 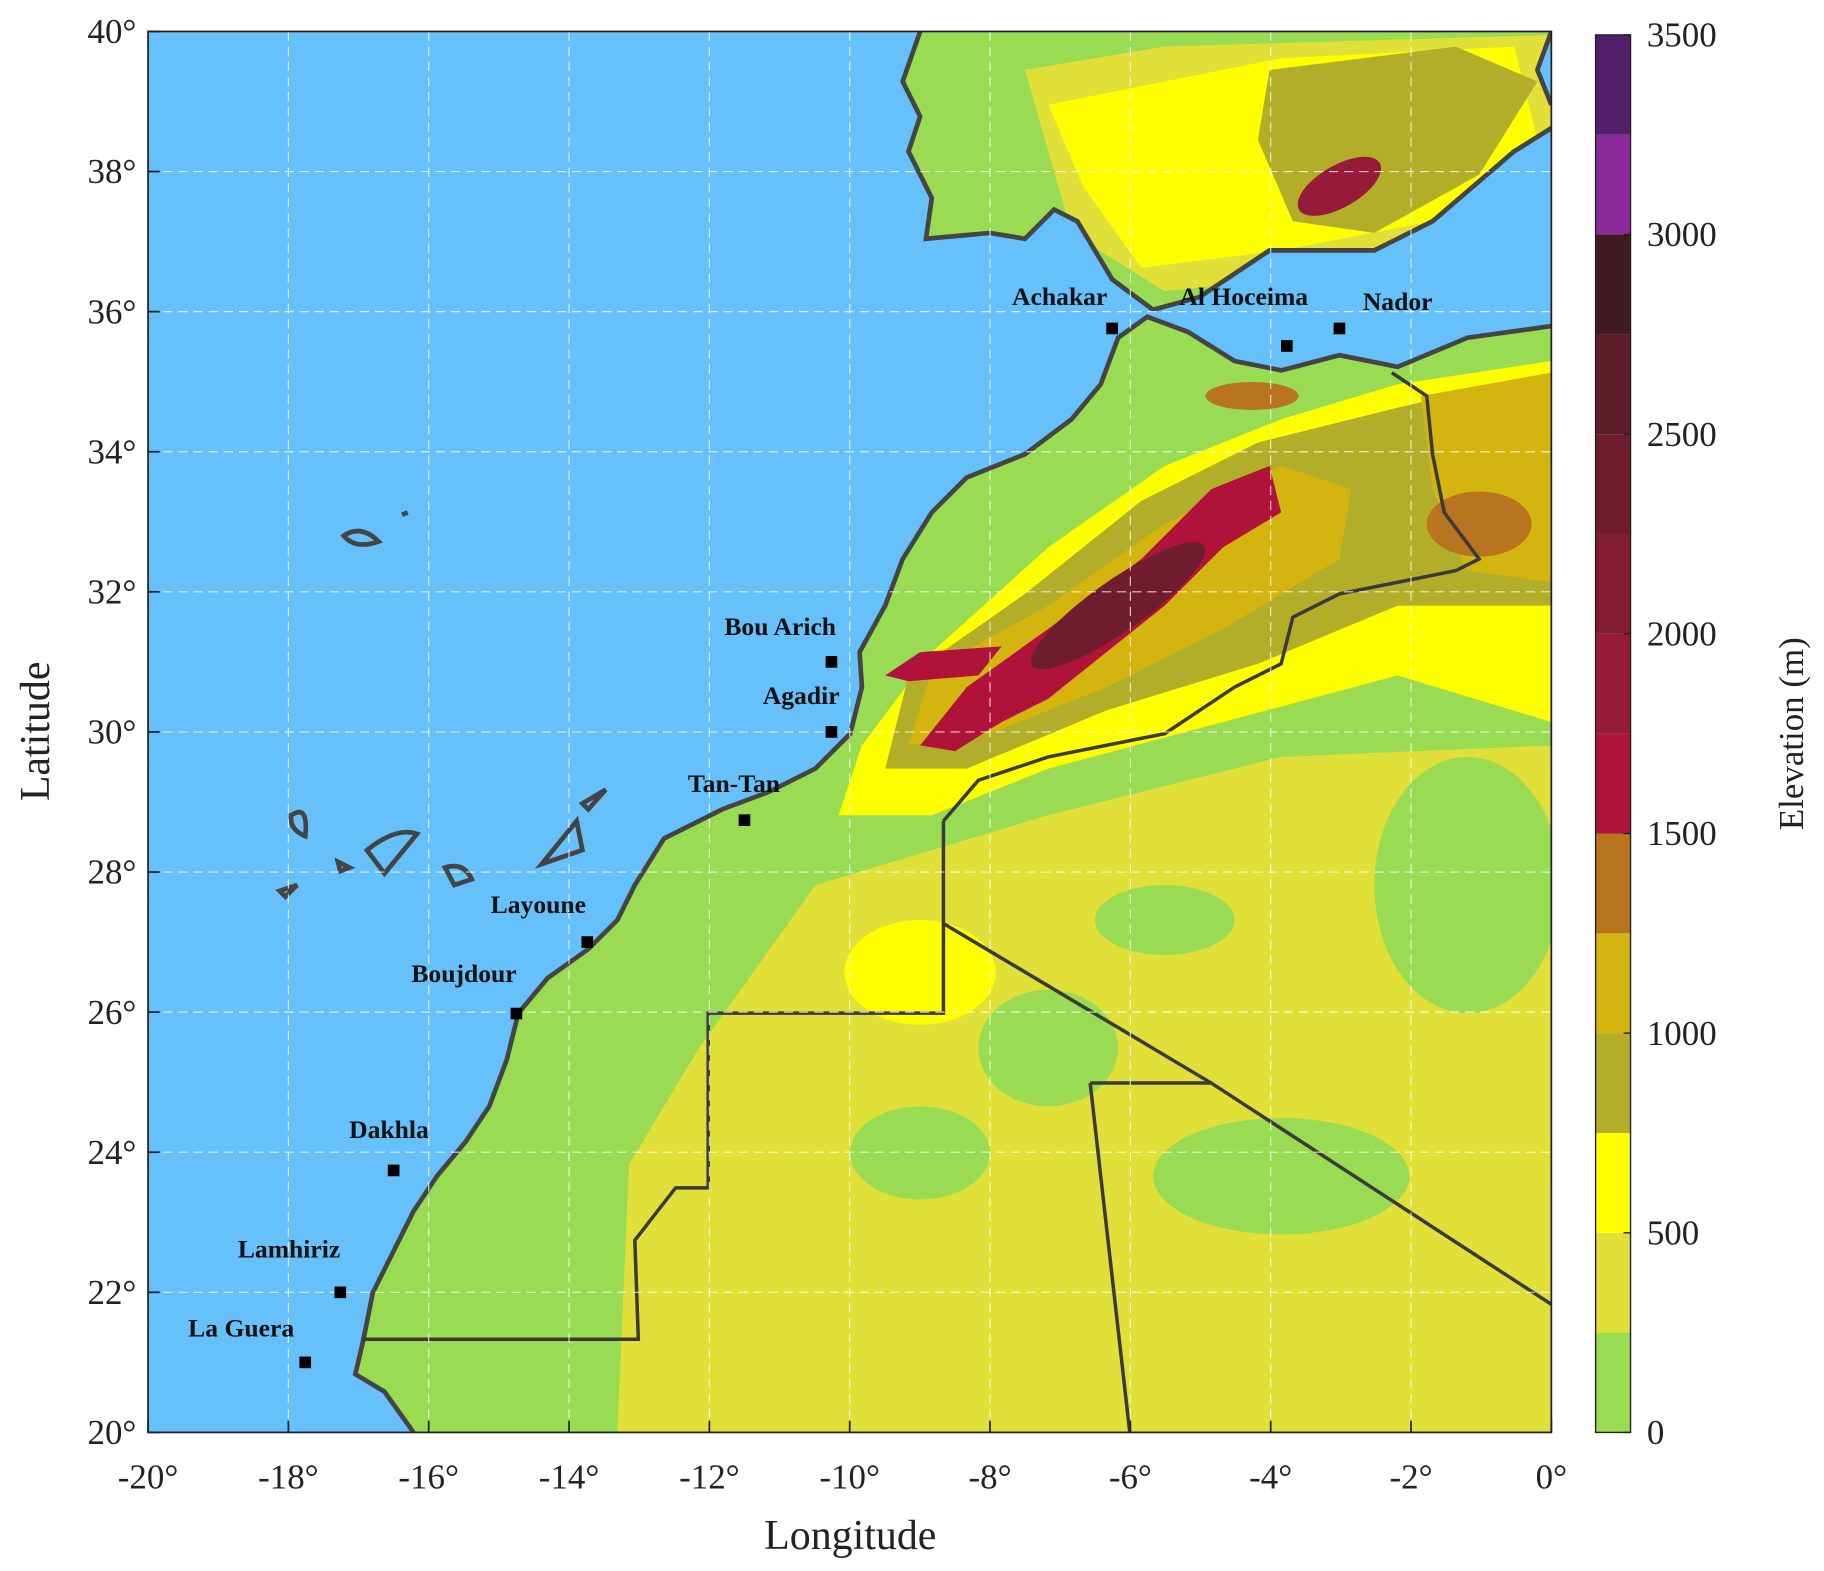 What do you see at coordinates (1791, 733) in the screenshot?
I see `colorbar-label: Elevation (m)` at bounding box center [1791, 733].